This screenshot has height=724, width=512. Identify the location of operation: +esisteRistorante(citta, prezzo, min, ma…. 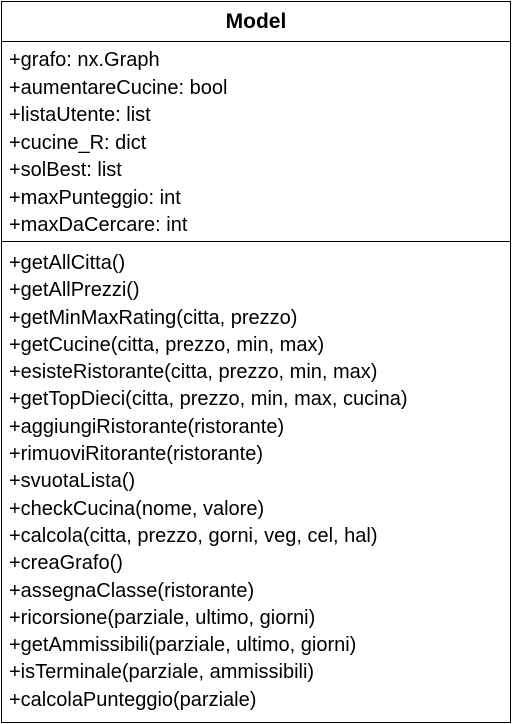
(193, 372).